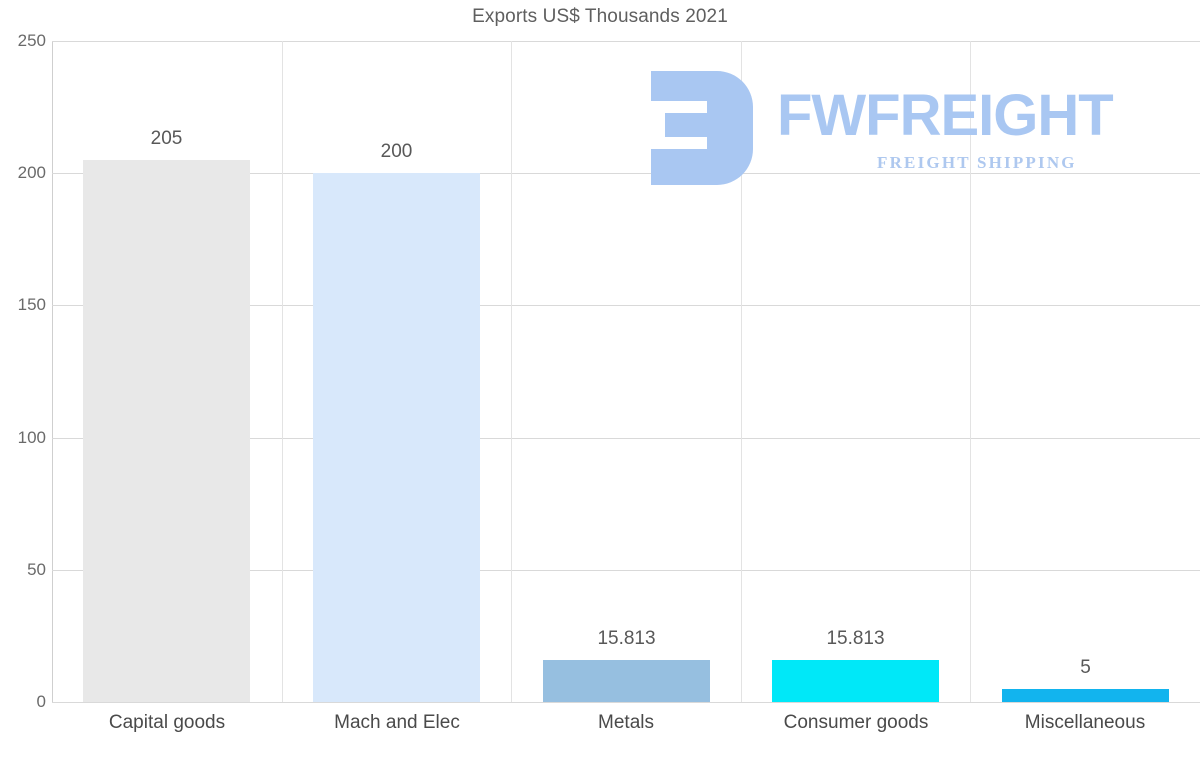  What do you see at coordinates (167, 722) in the screenshot?
I see `x-axis-category-label: Capital goods` at bounding box center [167, 722].